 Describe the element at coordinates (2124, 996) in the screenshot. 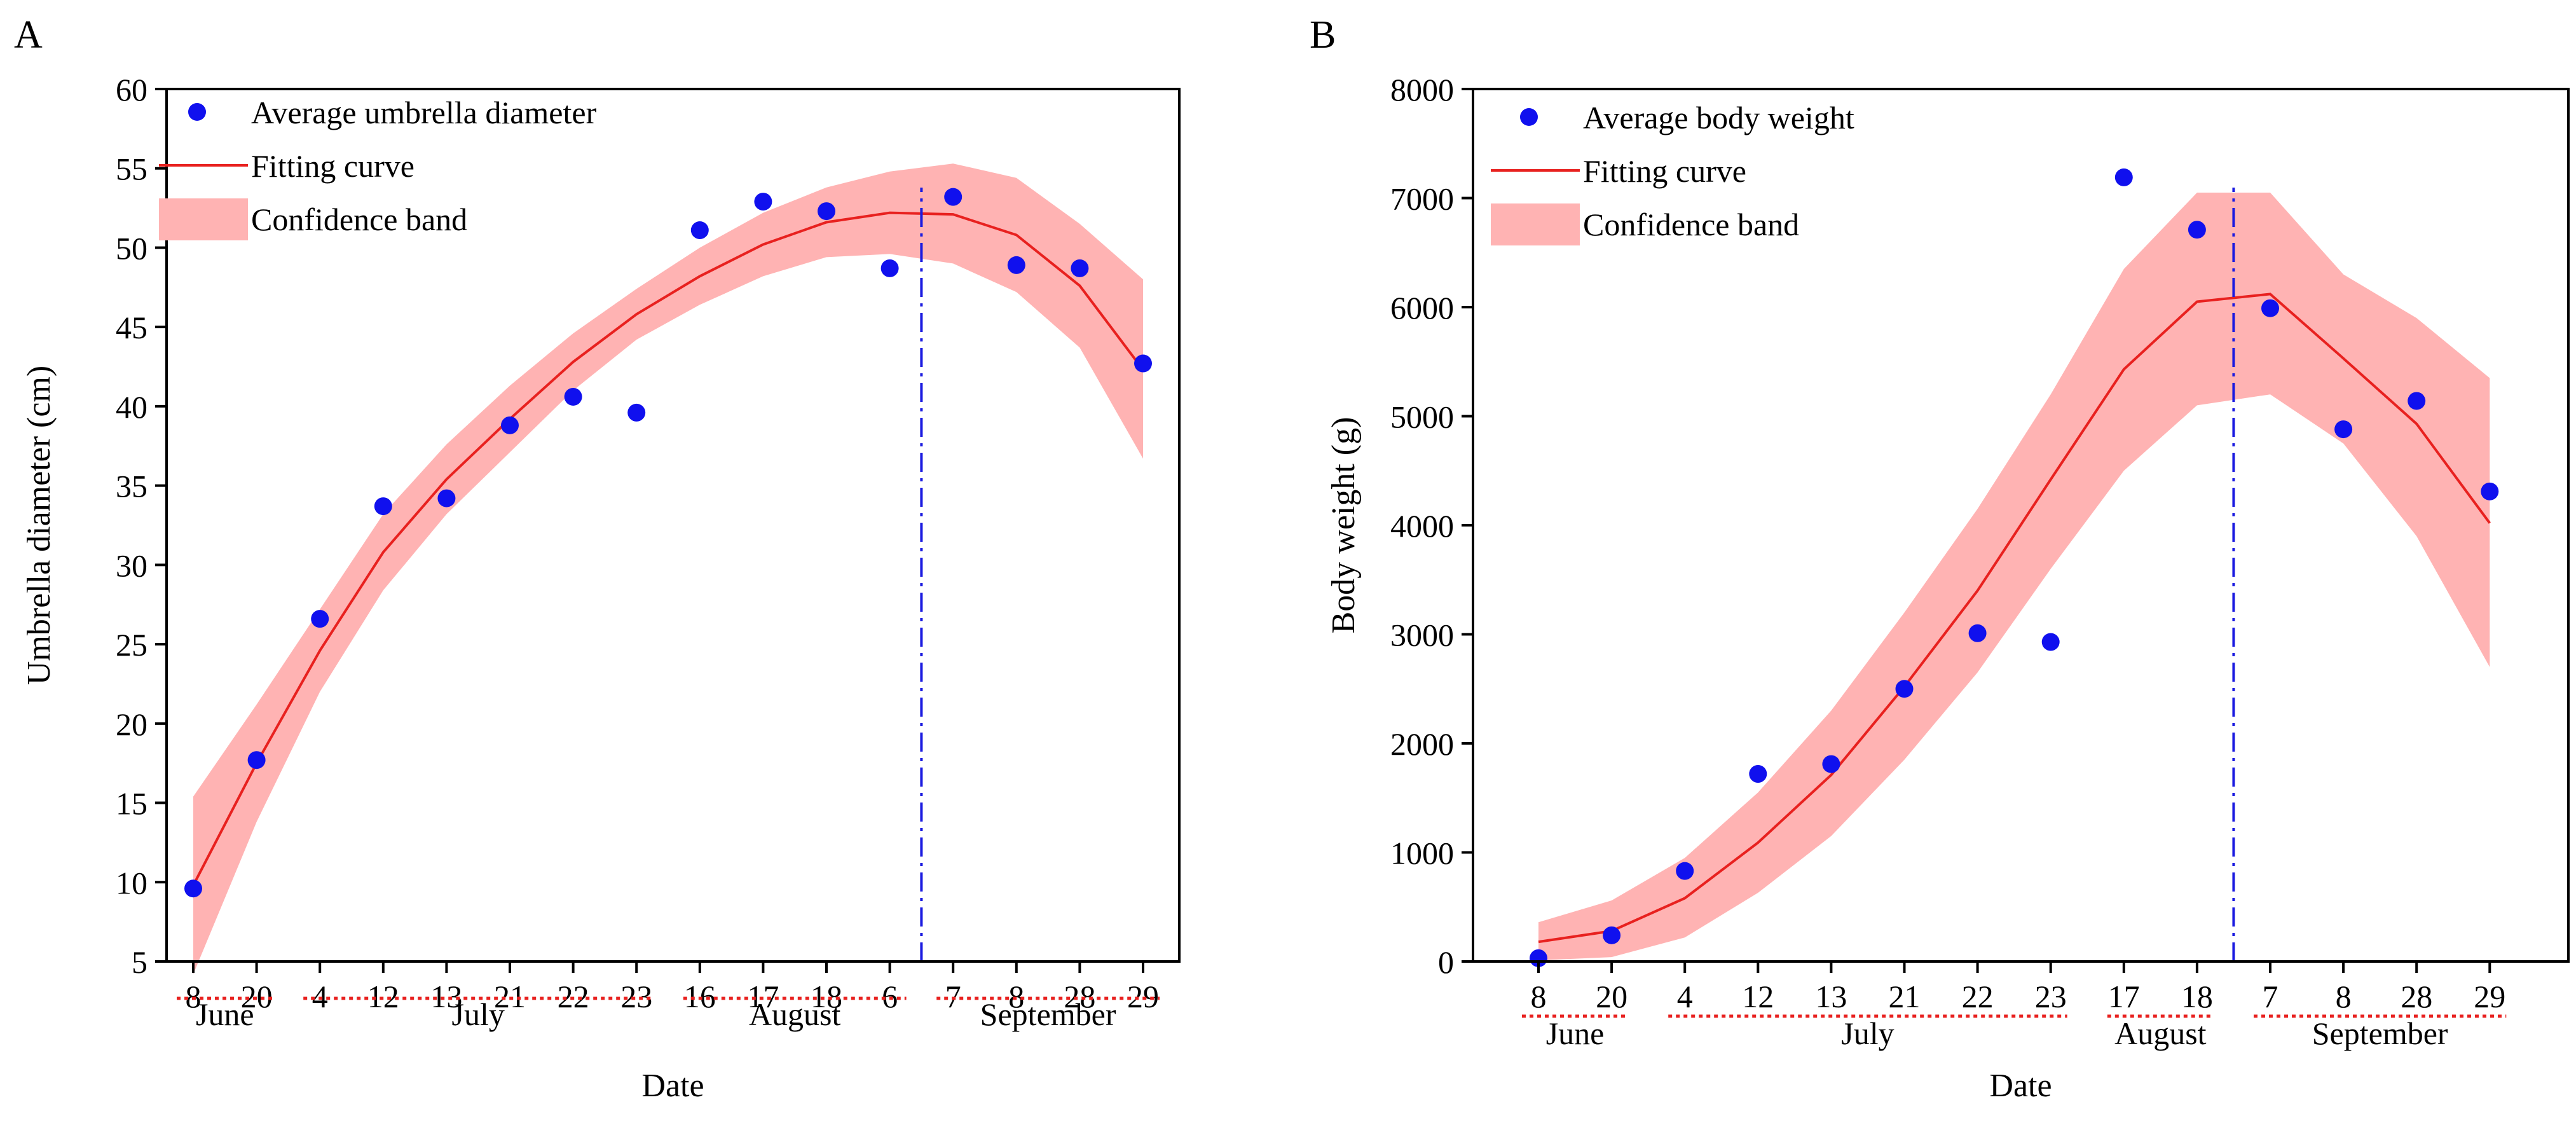

I see `x-tick-label-b-8: 17` at that location.